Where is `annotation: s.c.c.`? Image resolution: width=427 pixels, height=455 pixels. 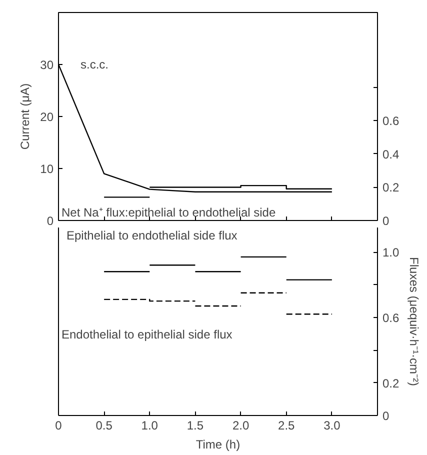
annotation: s.c.c. is located at coordinates (94, 65).